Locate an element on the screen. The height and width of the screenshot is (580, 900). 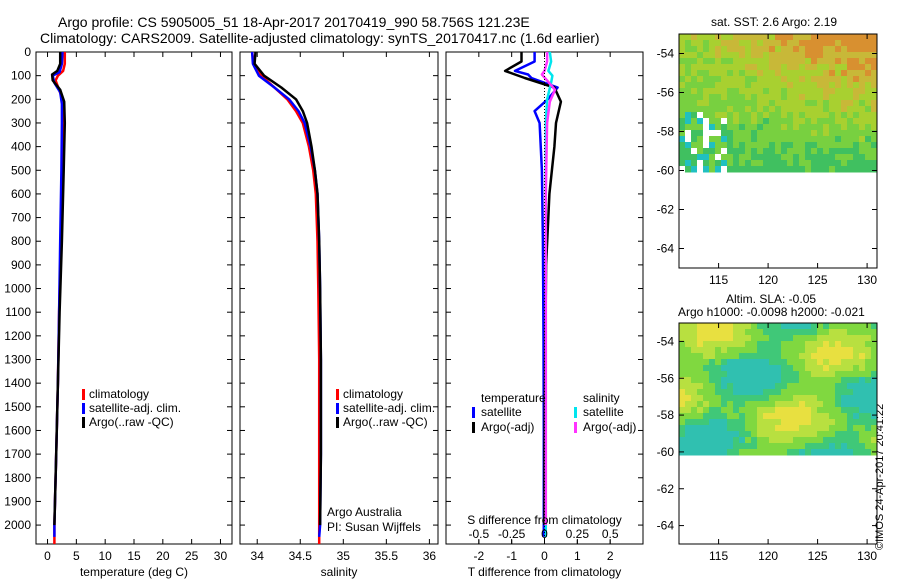
sst-map-ytick-label: -54 is located at coordinates (666, 54).